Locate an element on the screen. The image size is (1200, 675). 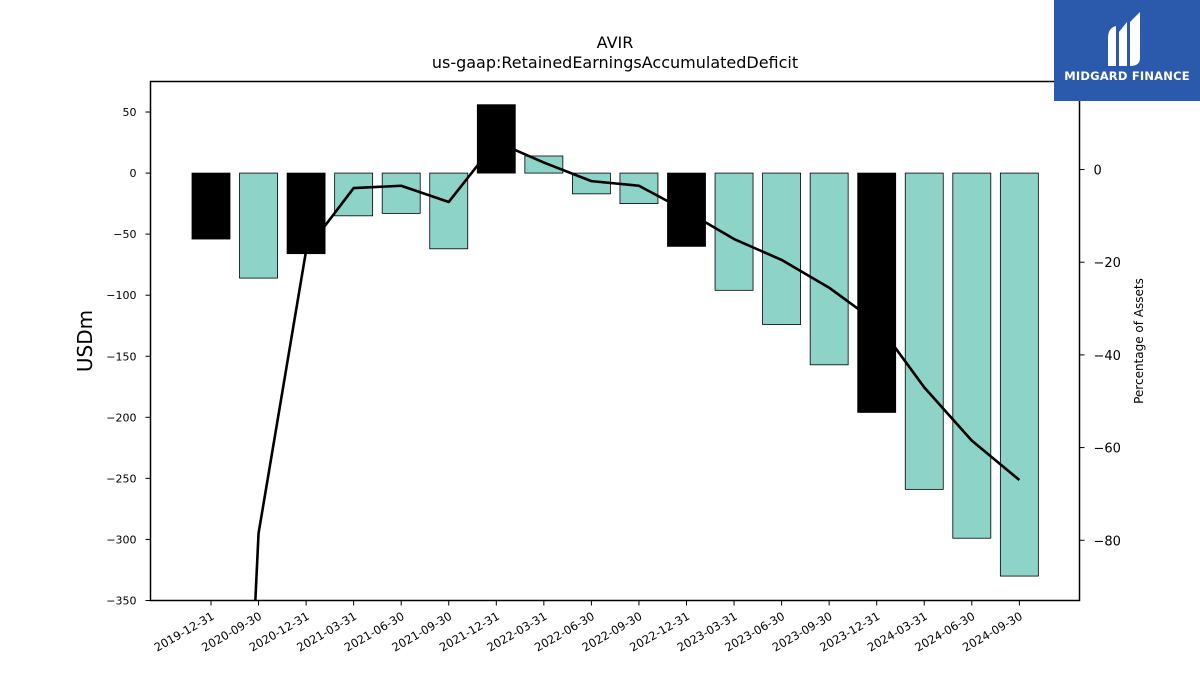
y-axis: 50 0 −50 −100 −150 −200 −250 −300 −350 is located at coordinates (128, 357).